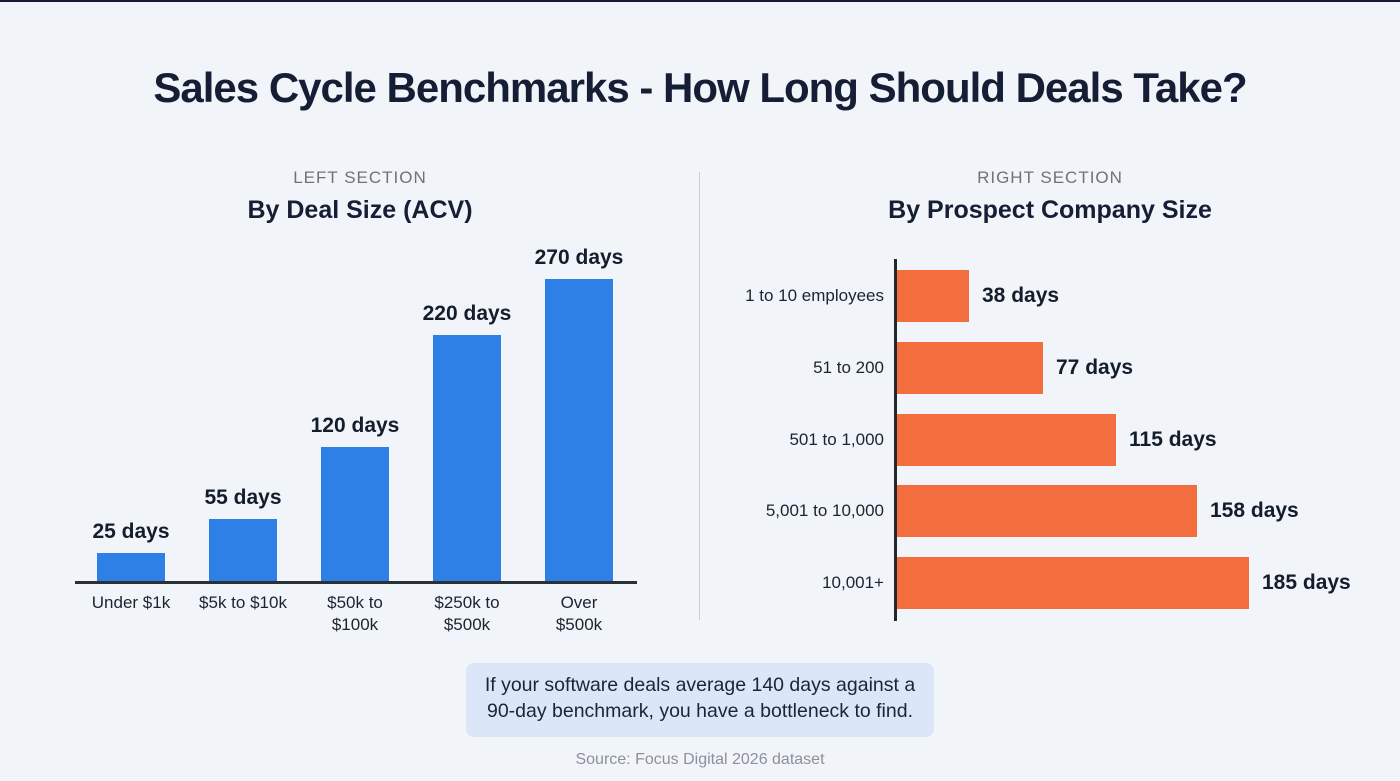  Describe the element at coordinates (355, 425) in the screenshot. I see `bar-value-label: 120 days` at that location.